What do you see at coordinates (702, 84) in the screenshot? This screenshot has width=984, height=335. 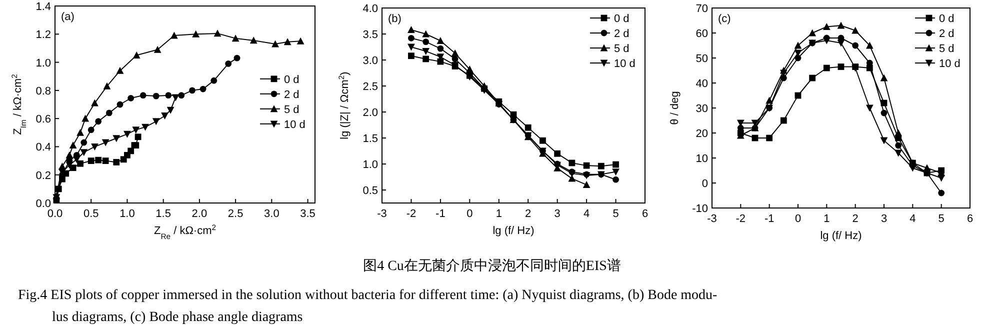 I see `y-tick-label: 40` at bounding box center [702, 84].